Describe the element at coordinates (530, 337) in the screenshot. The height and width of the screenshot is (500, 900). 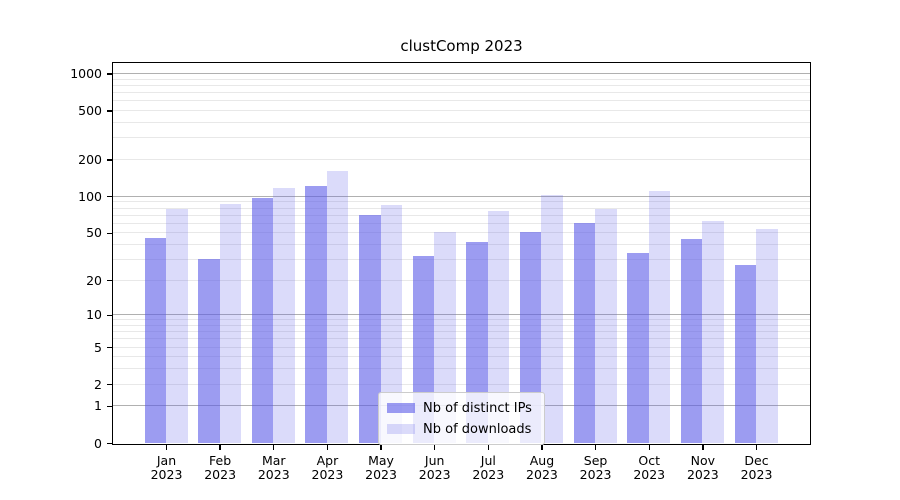
I see `bar-distinct-ips-aug` at that location.